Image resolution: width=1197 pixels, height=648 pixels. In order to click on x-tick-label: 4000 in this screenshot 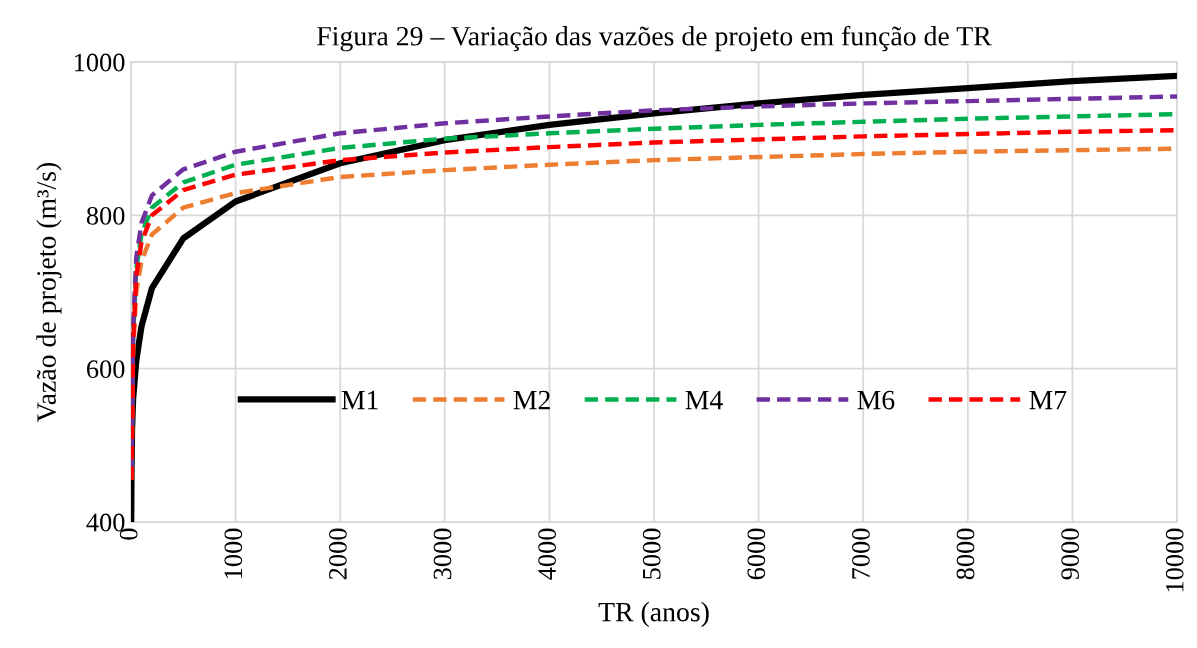, I will do `click(547, 554)`.